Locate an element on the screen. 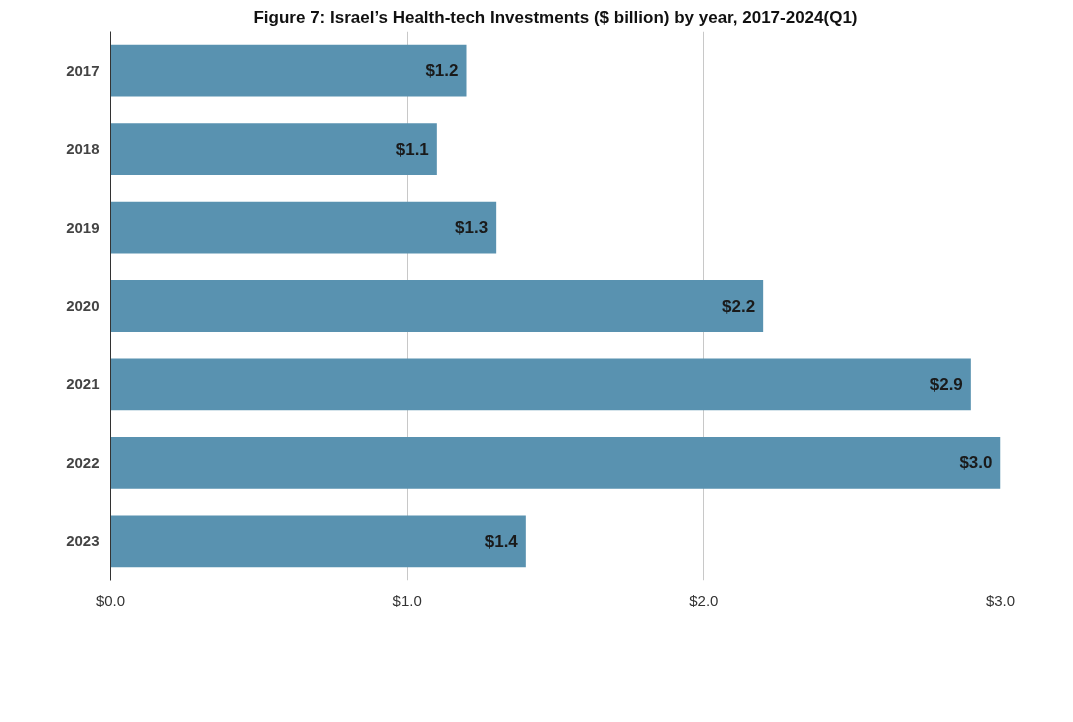 The width and height of the screenshot is (1073, 722). data-label: $1.2 is located at coordinates (442, 71).